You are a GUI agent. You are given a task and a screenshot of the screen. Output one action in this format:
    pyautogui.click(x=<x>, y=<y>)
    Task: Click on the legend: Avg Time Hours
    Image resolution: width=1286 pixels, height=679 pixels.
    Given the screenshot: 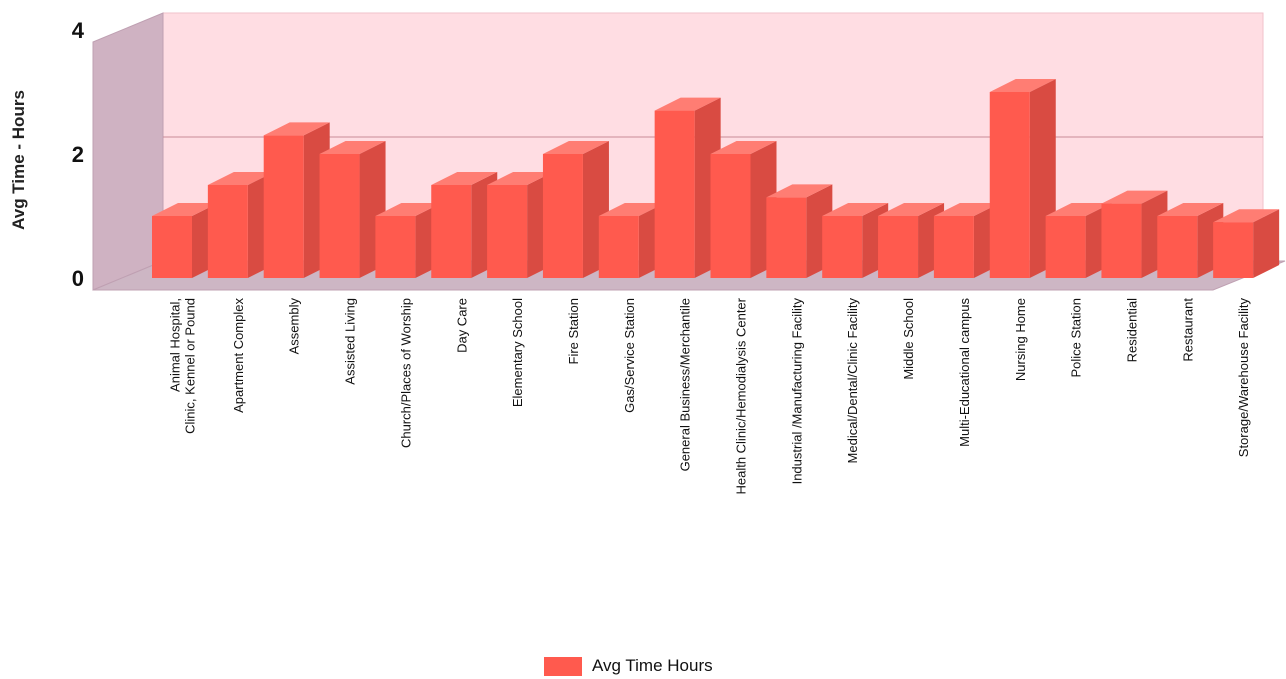 What is the action you would take?
    pyautogui.click(x=628, y=666)
    